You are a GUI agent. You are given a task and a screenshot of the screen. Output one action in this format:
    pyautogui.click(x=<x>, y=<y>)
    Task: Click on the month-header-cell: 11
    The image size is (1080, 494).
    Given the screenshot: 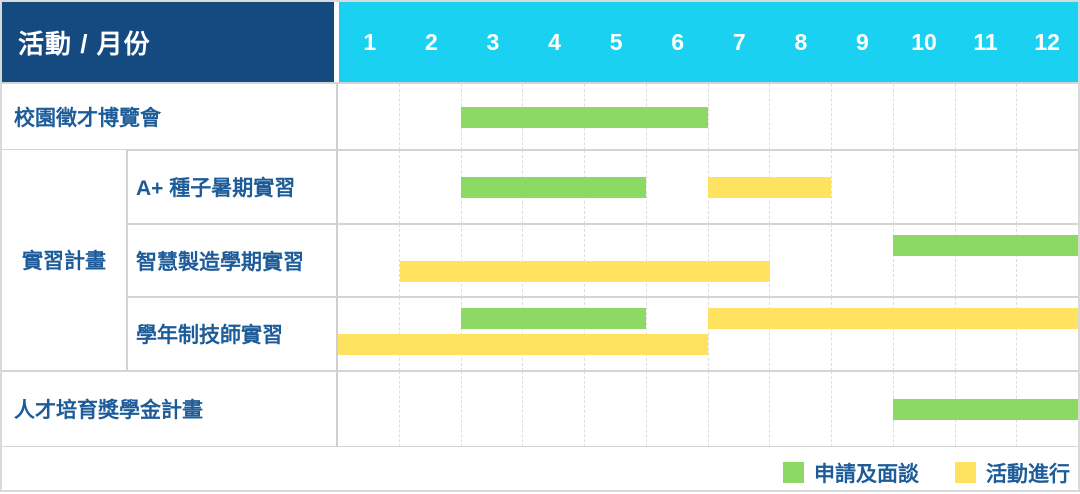 What is the action you would take?
    pyautogui.click(x=985, y=41)
    